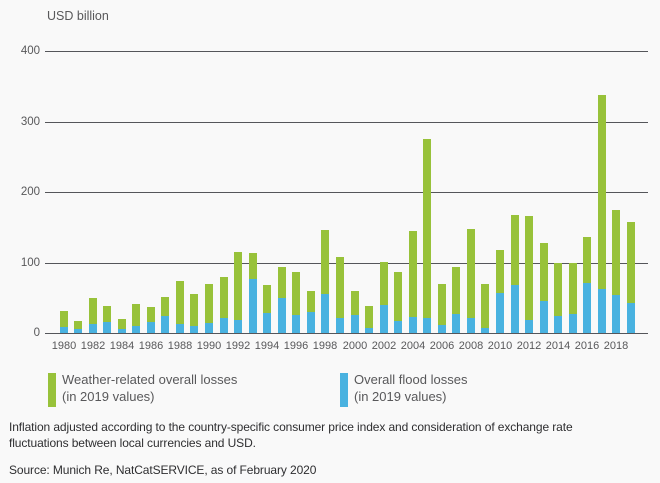 This screenshot has height=483, width=660. I want to click on flood-losses-segment-2015, so click(573, 323).